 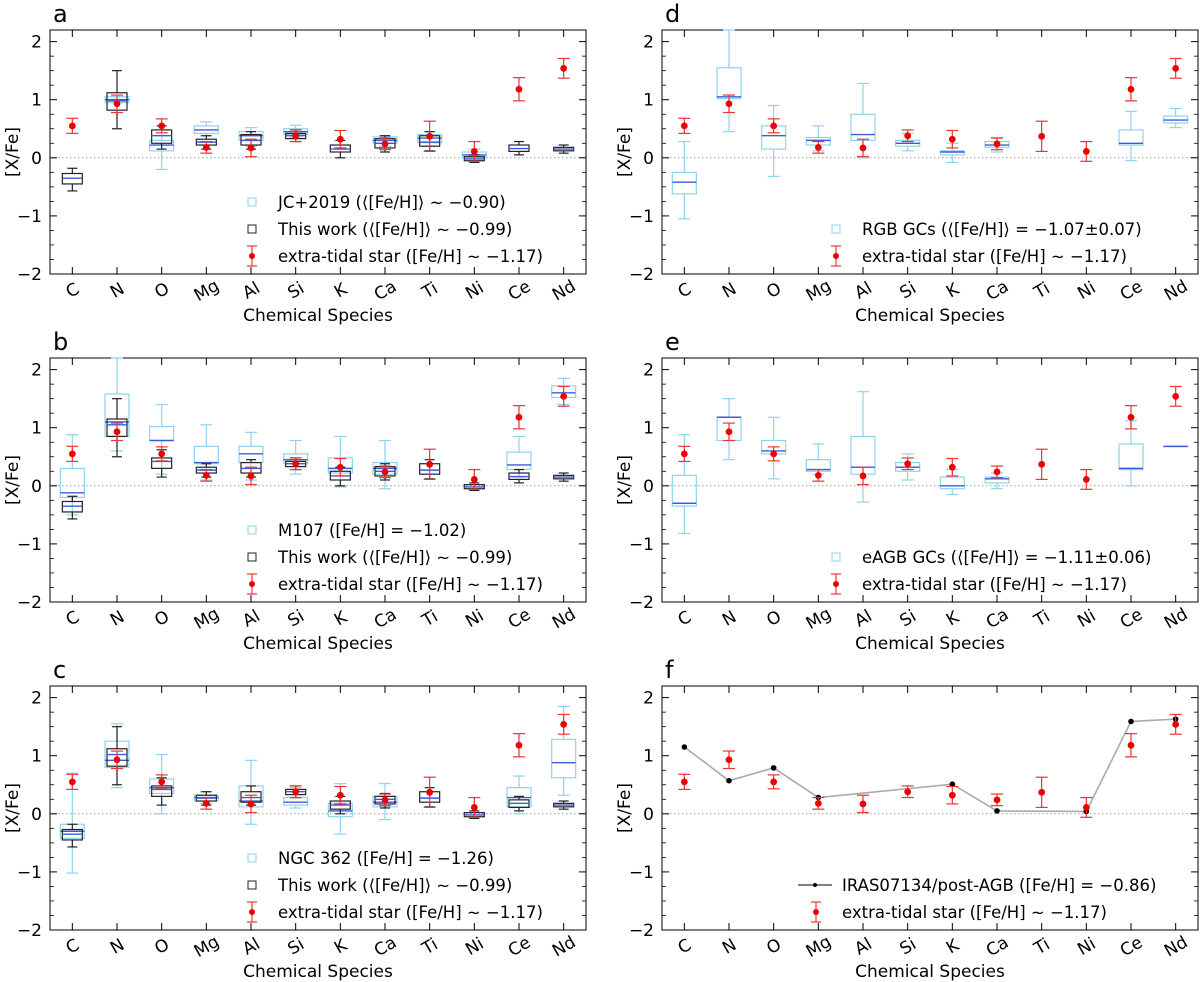 I want to click on axes-frame, so click(x=318, y=480).